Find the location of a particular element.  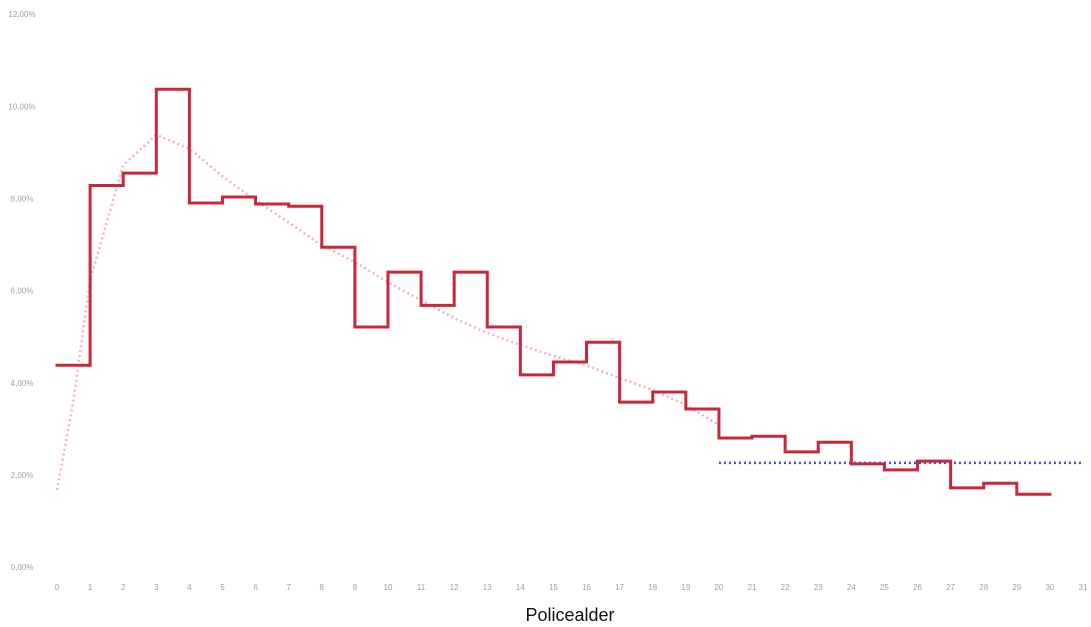

x-tick-label: 17 is located at coordinates (619, 587).